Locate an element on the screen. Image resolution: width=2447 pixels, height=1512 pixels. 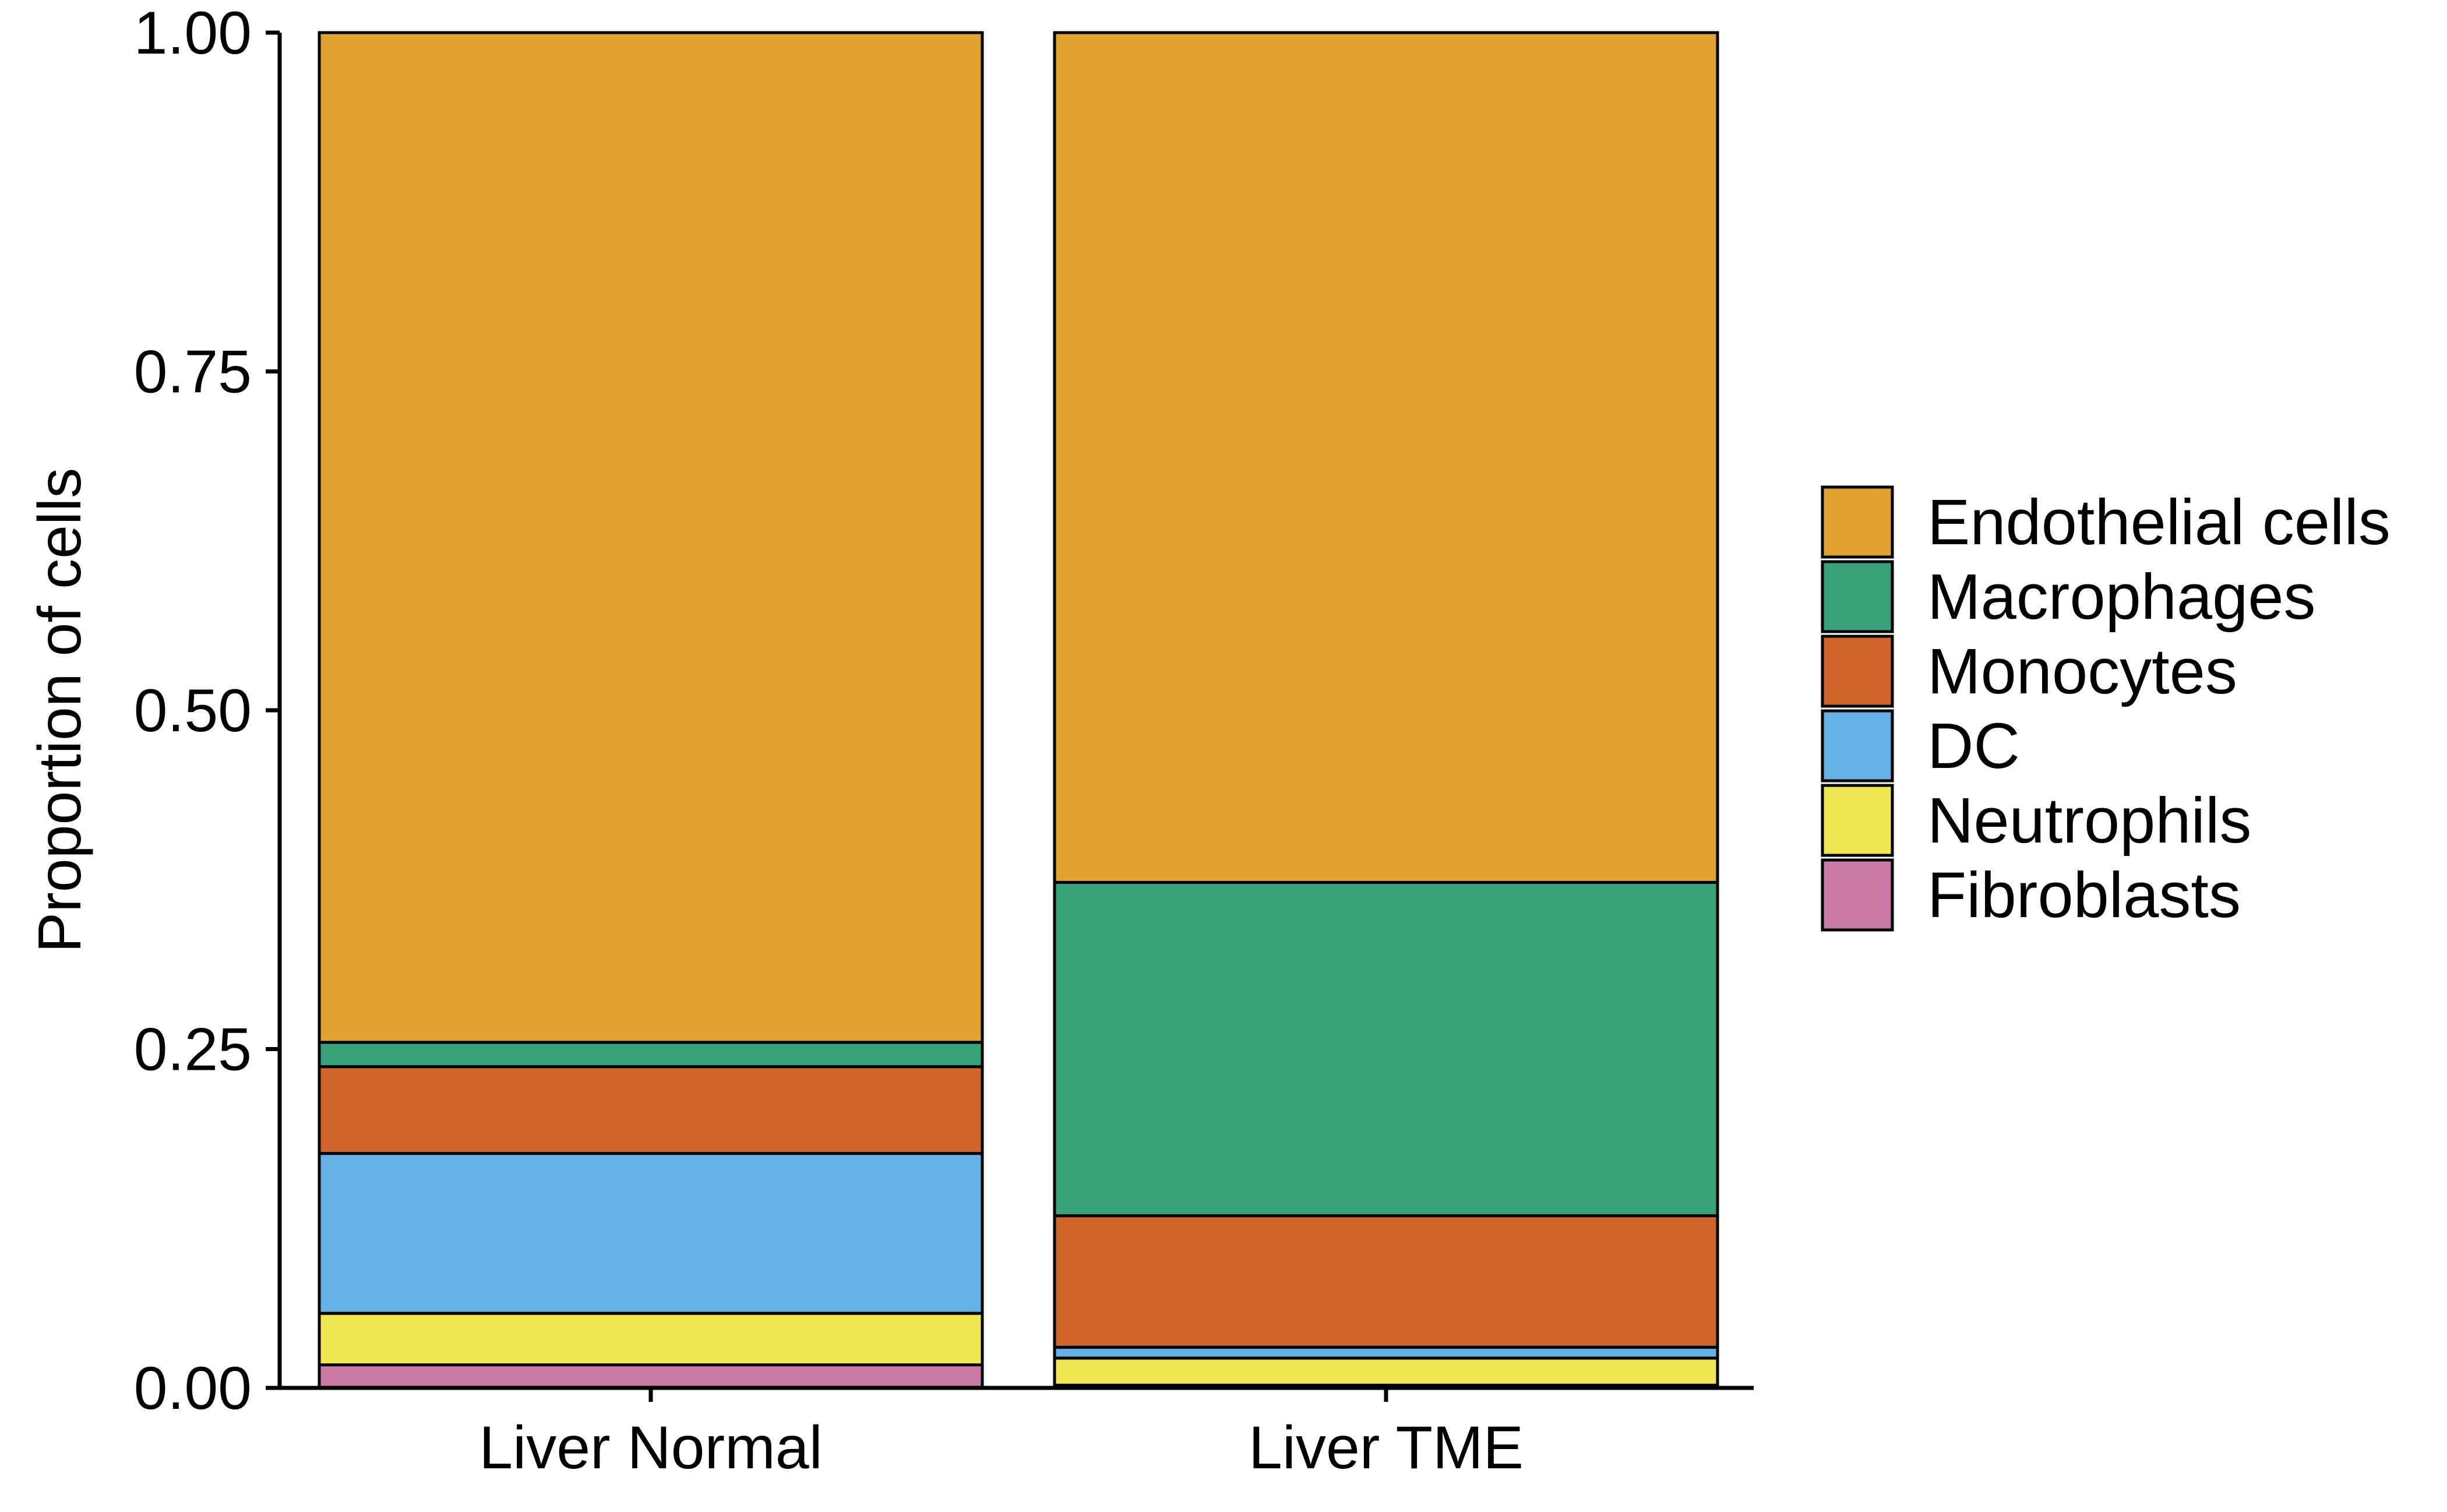
legend-key-endothelial-cells is located at coordinates (1858, 522).